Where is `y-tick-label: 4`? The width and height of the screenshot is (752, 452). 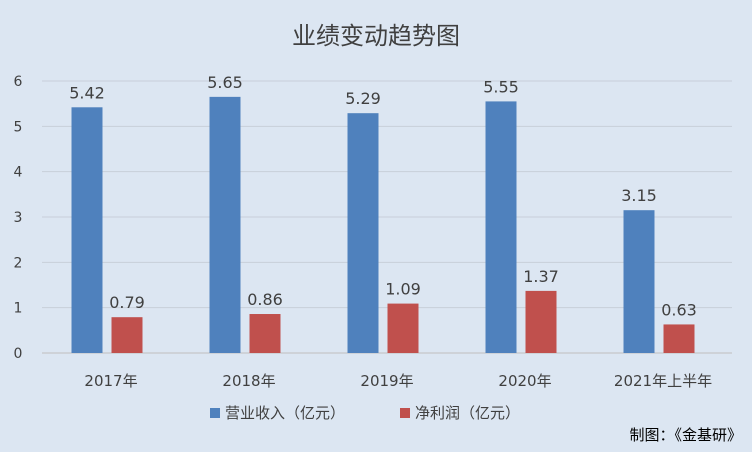 y-tick-label: 4 is located at coordinates (18, 173).